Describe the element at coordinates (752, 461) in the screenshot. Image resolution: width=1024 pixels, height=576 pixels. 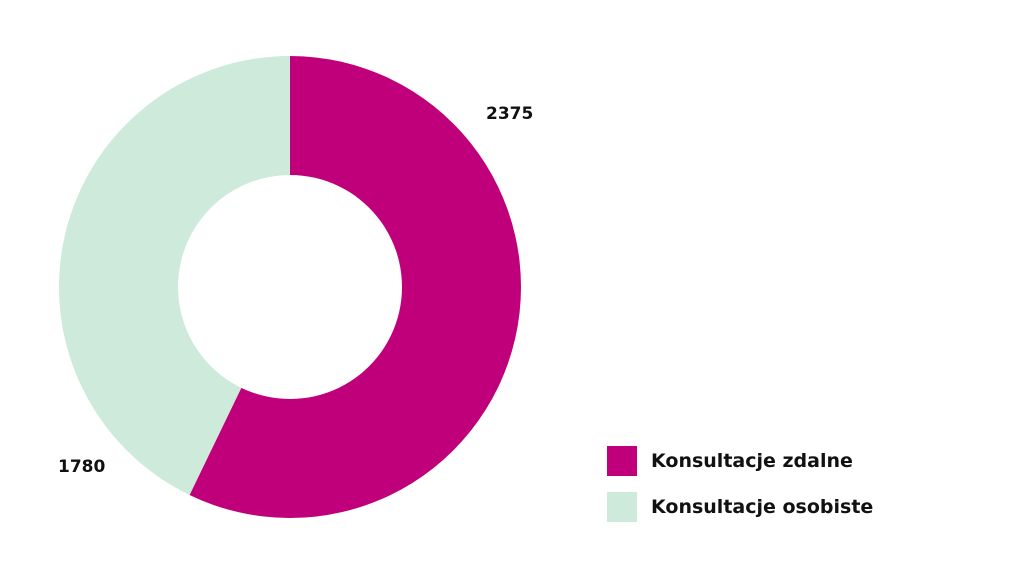
I see `legend-label: Konsultacje zdalne` at that location.